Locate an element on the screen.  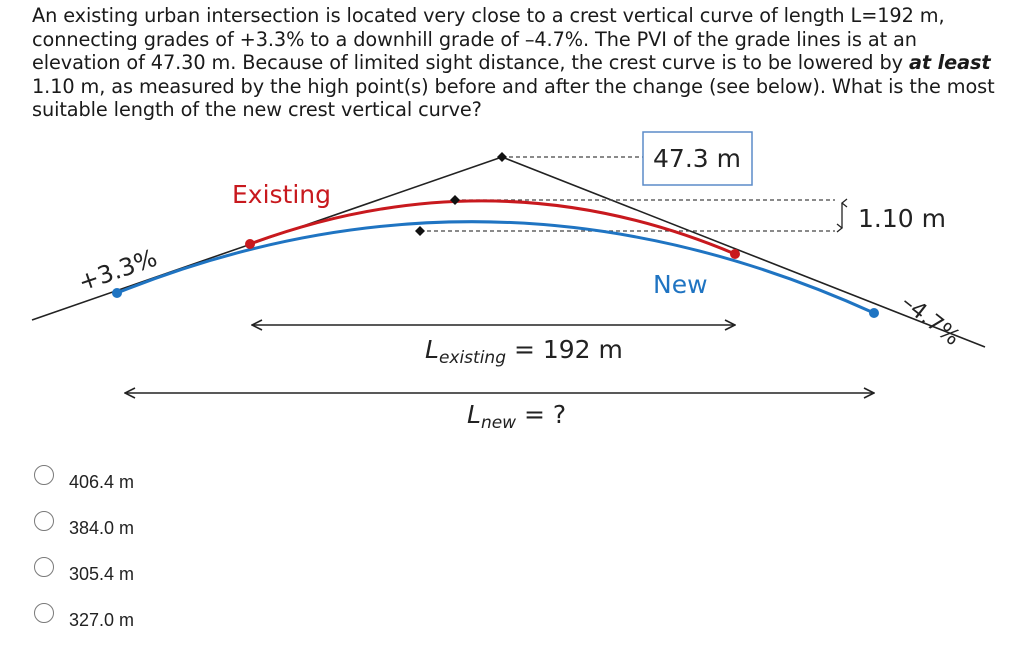
option-4-label: 327.0 m is located at coordinates (102, 620).